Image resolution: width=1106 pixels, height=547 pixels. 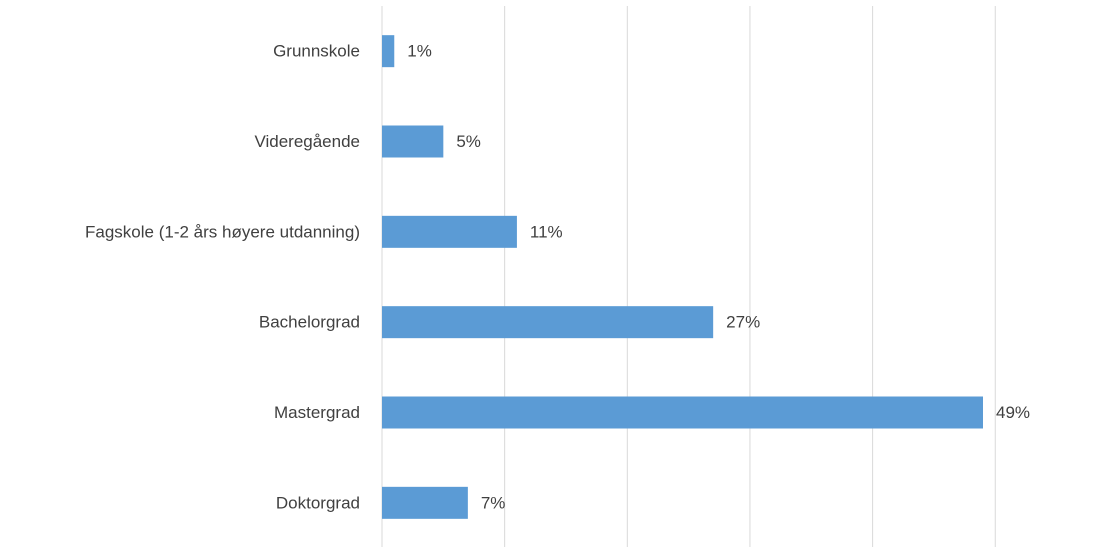 What do you see at coordinates (222, 231) in the screenshot?
I see `category-label: Fagskole (1-2 års høyere utdanning)` at bounding box center [222, 231].